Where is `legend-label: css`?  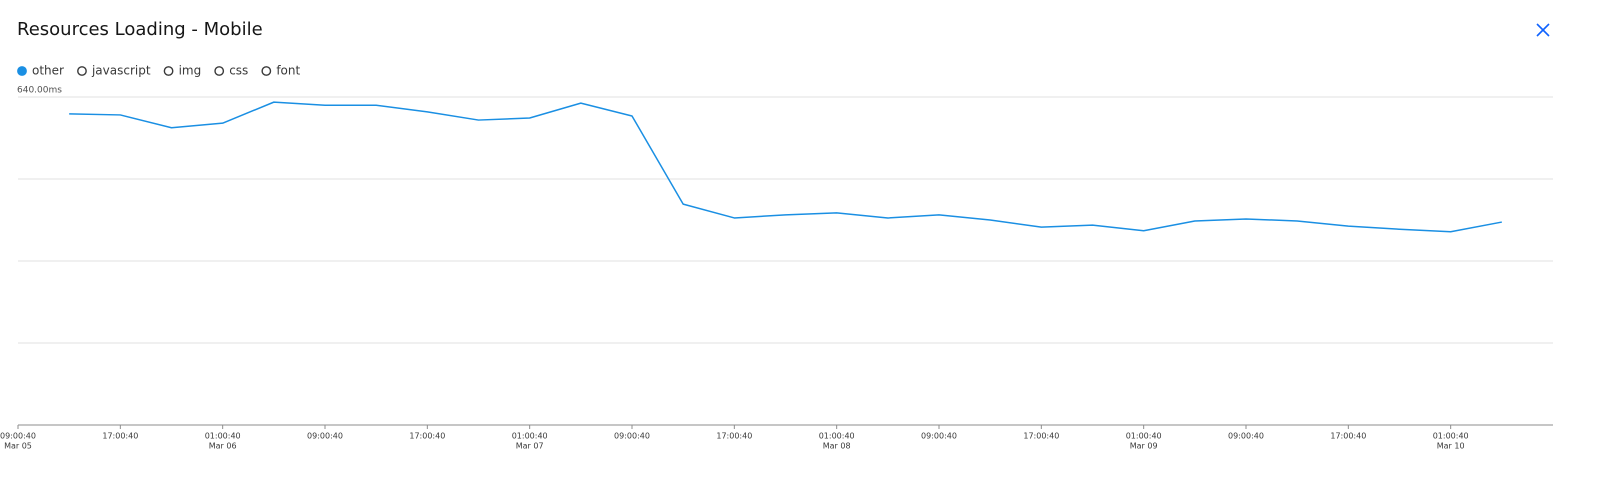
legend-label: css is located at coordinates (238, 71).